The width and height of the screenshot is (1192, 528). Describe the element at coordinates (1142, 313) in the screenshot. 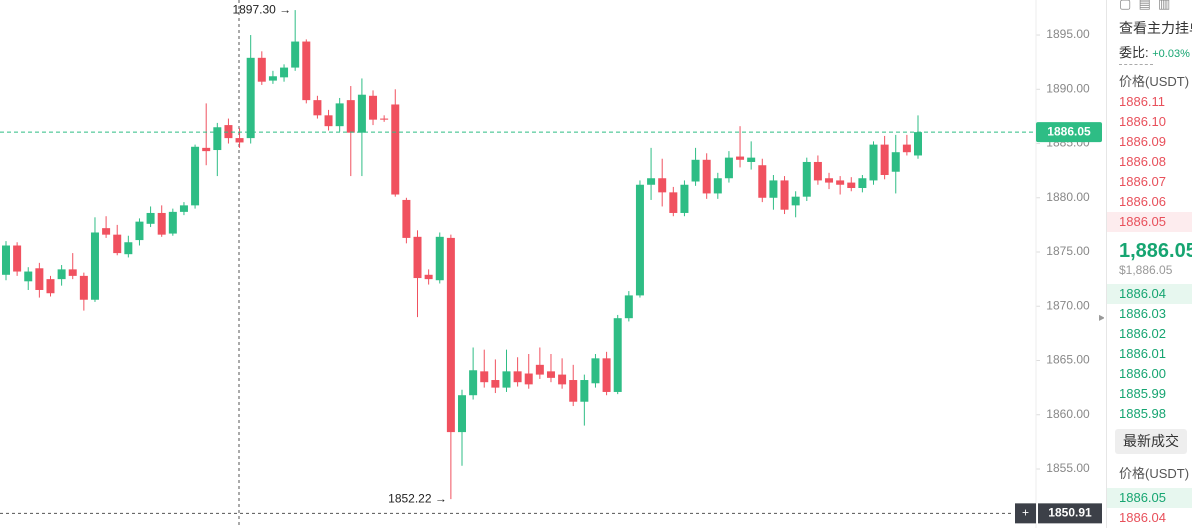

I see `price-row: 1886.03` at that location.